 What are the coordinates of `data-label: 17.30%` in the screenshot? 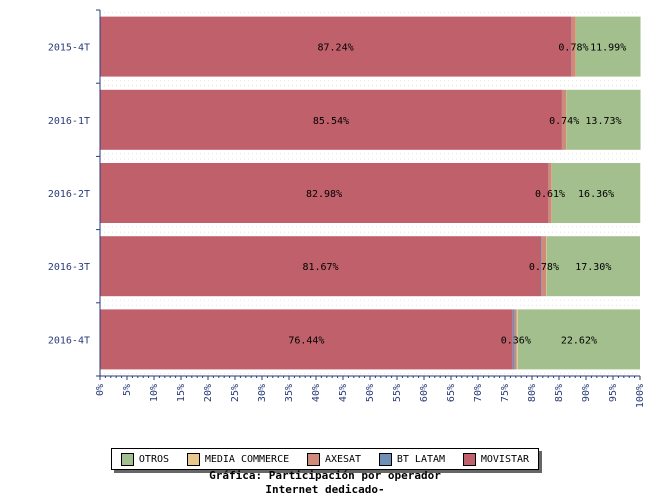 It's located at (593, 267).